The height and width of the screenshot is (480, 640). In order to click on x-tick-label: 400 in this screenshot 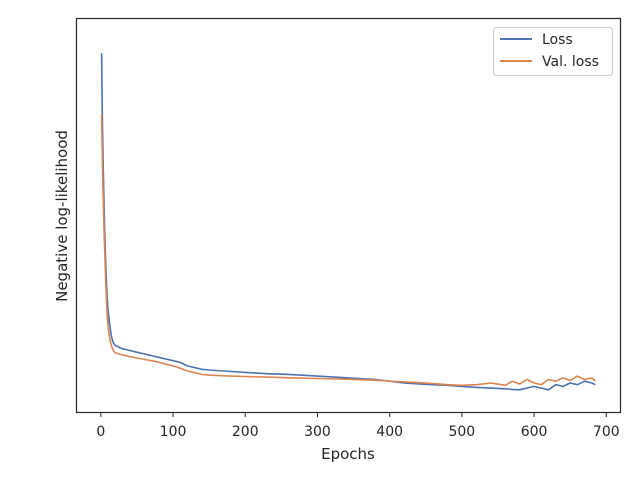, I will do `click(389, 432)`.